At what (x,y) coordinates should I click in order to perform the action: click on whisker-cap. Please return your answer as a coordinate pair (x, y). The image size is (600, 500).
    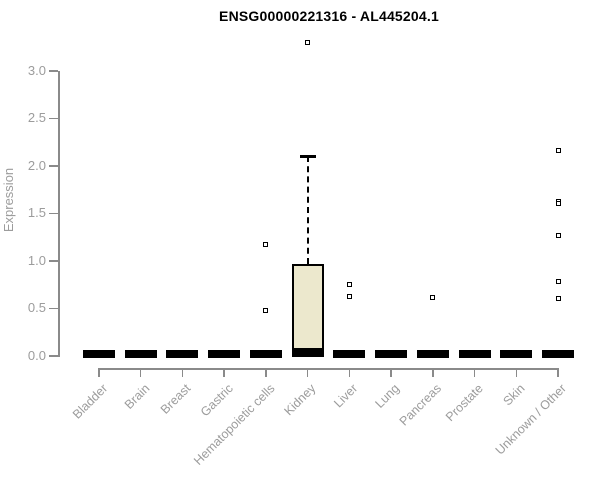
    Looking at the image, I should click on (307, 156).